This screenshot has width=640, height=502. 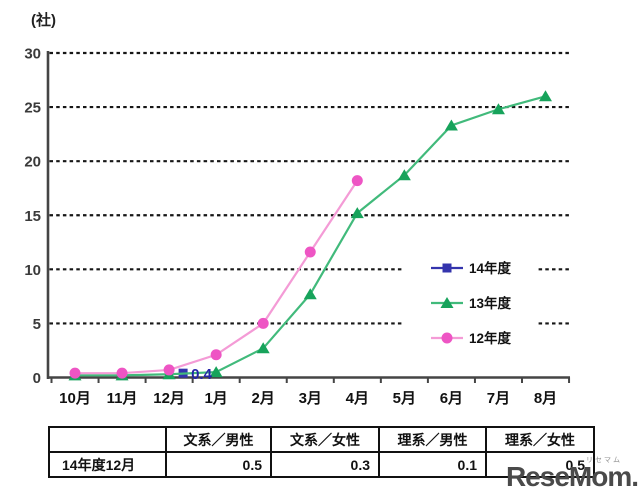 I want to click on table-header-row: 文系／男性 文系／女性 理系／男性 理系／女性, so click(x=321, y=439).